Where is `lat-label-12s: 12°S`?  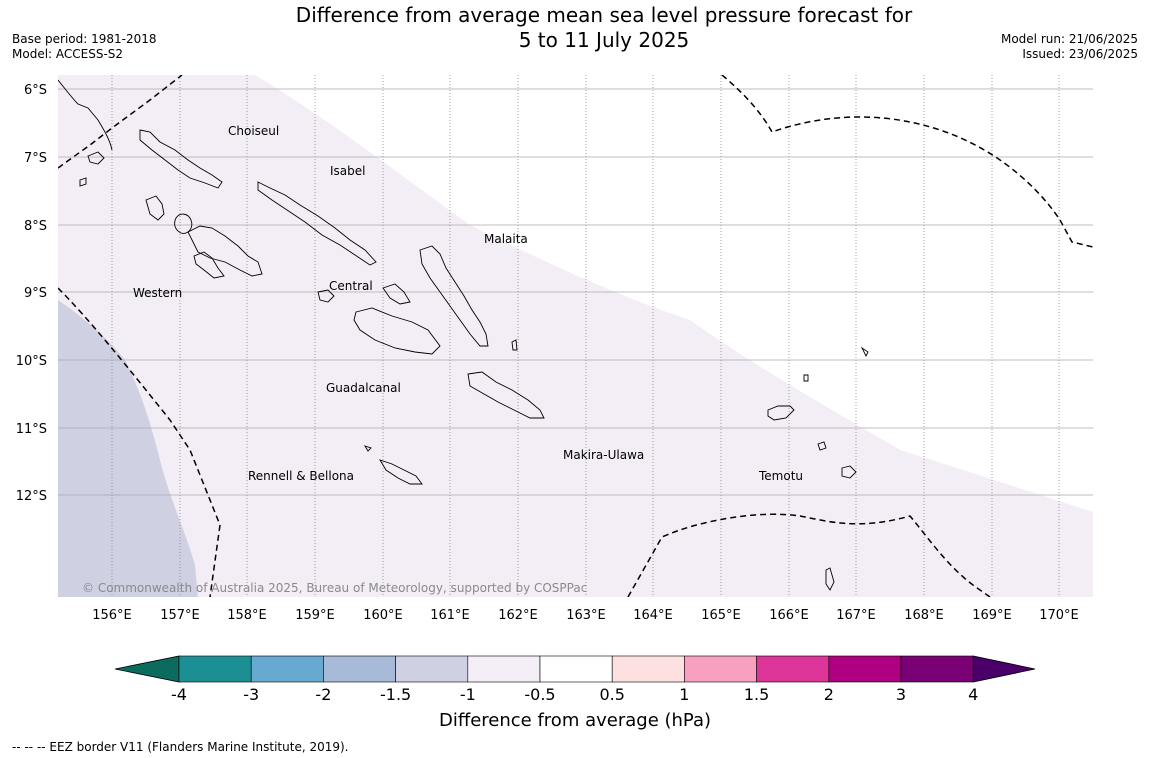 lat-label-12s: 12°S is located at coordinates (31, 496).